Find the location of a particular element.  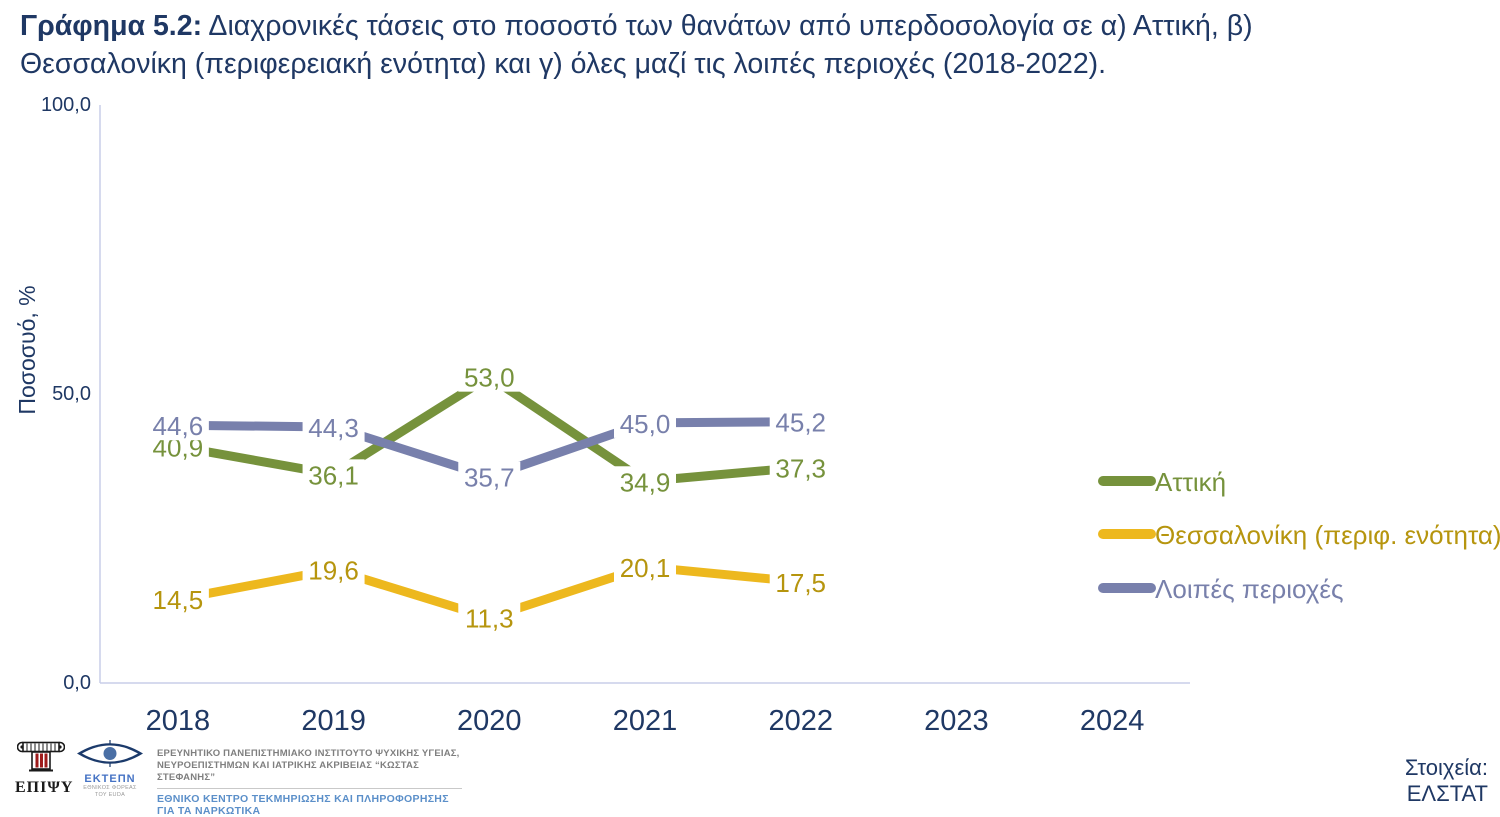

x-tick-label-2020: 2020 is located at coordinates (489, 721).